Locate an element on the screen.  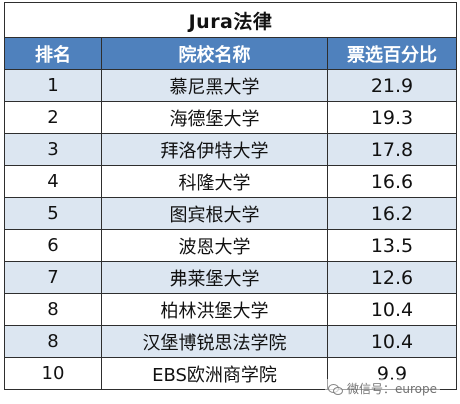
wechat-watermark: 微信号：europe is located at coordinates (382, 388).